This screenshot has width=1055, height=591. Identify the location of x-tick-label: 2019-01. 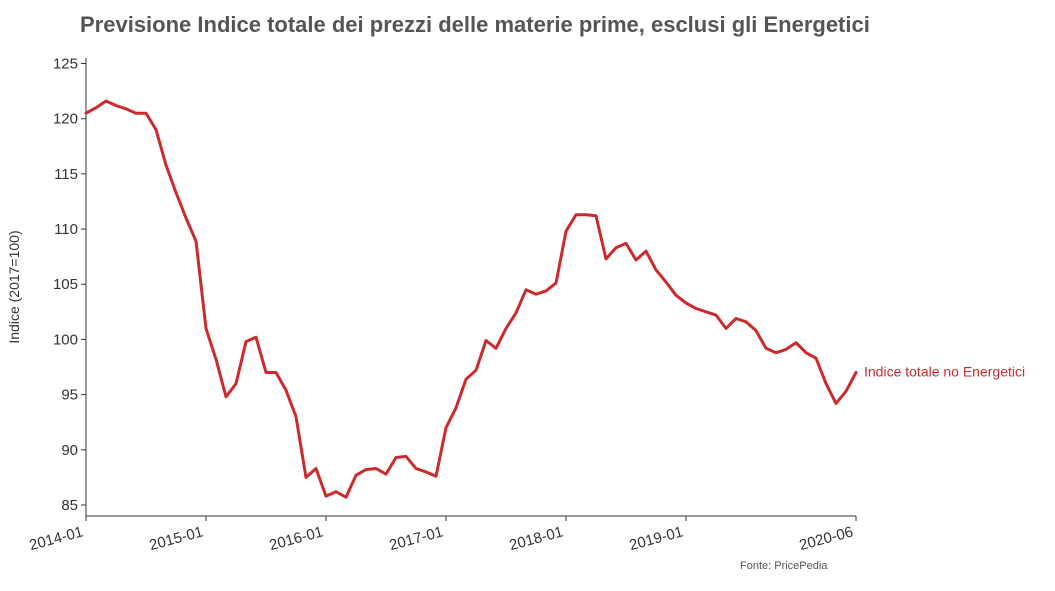
(656, 538).